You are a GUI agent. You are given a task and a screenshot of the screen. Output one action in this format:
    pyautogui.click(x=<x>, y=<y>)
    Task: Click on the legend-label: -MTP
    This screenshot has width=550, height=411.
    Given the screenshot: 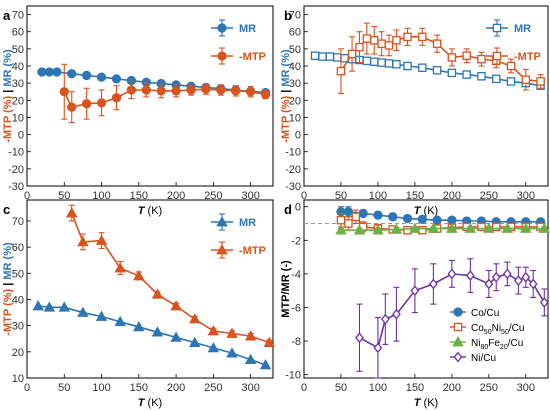 What is the action you would take?
    pyautogui.click(x=252, y=251)
    